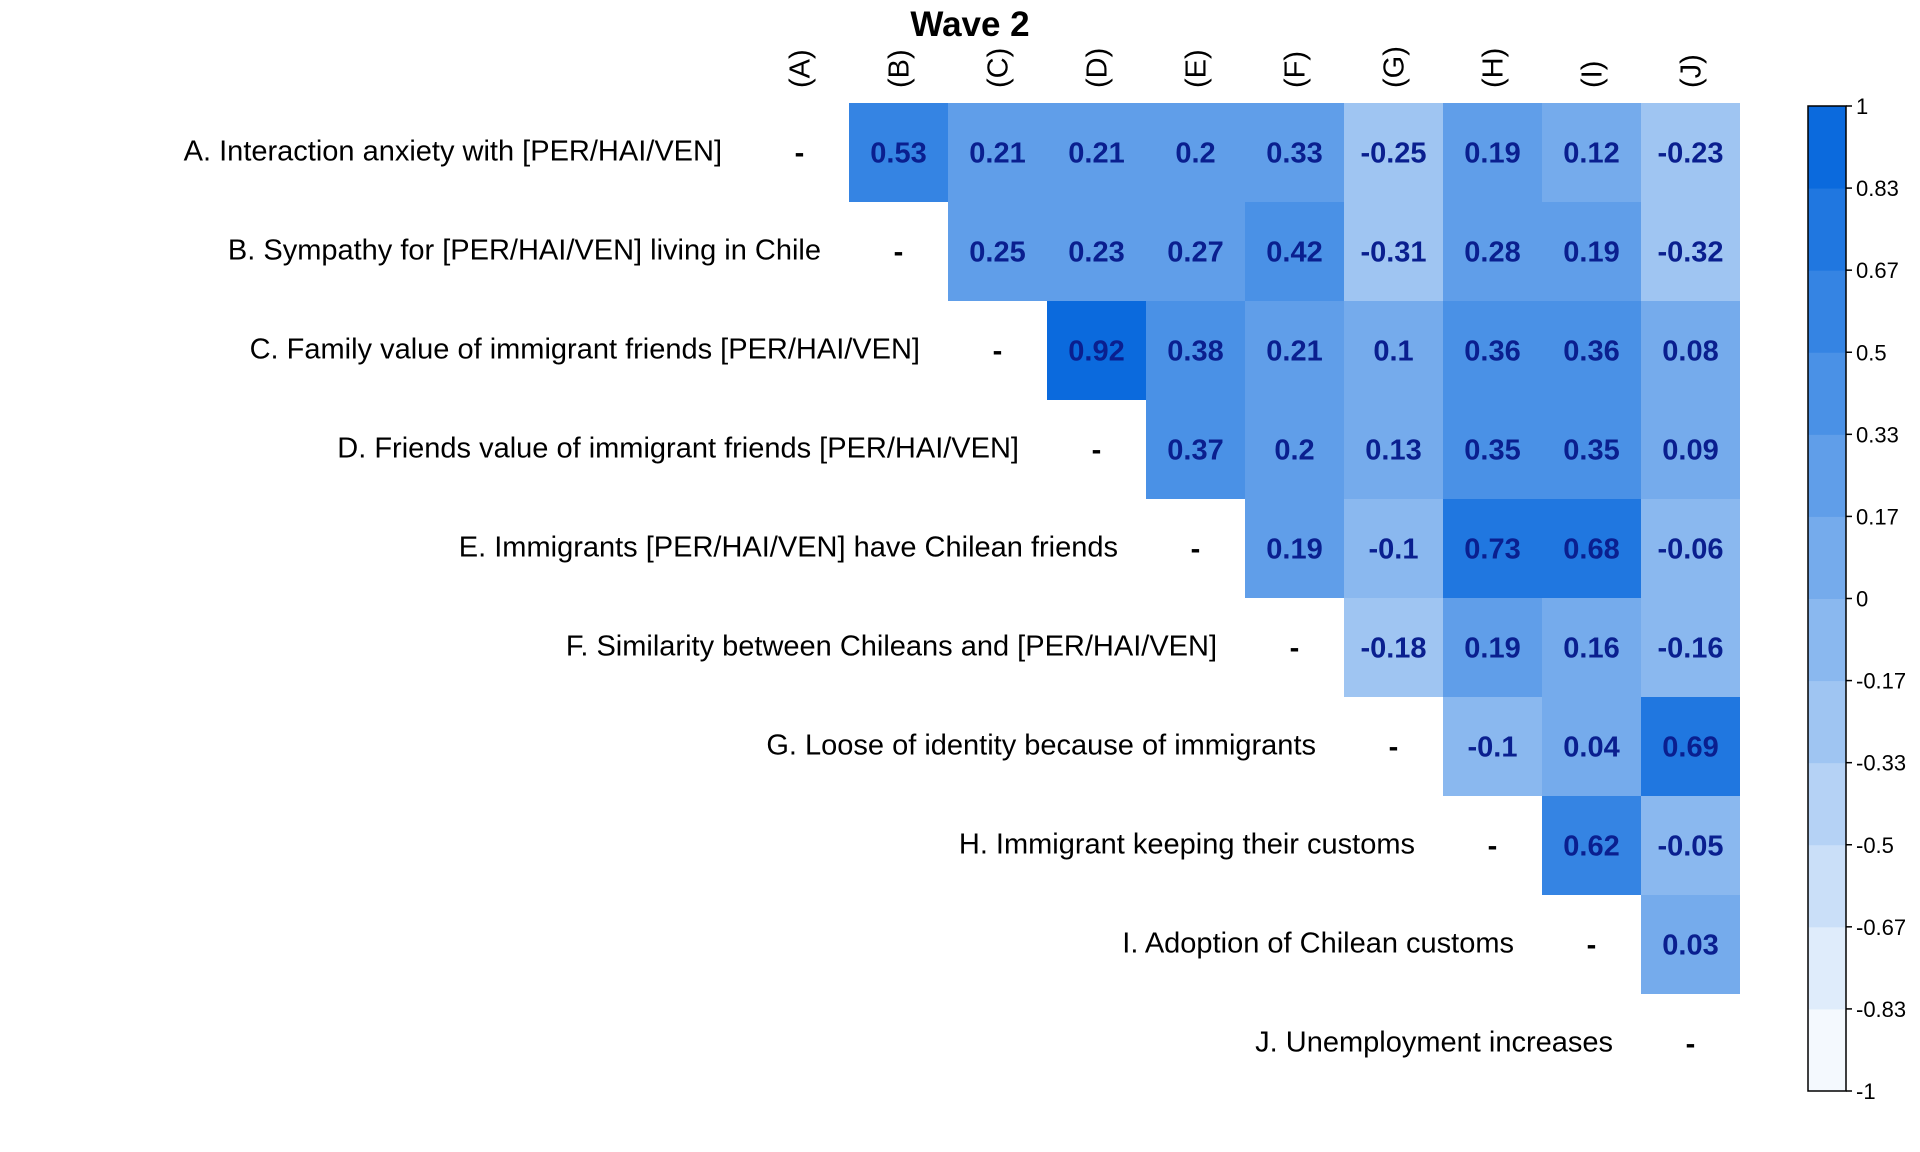 This screenshot has height=1152, width=1920. I want to click on cell-value-label: 0.33, so click(1294, 154).